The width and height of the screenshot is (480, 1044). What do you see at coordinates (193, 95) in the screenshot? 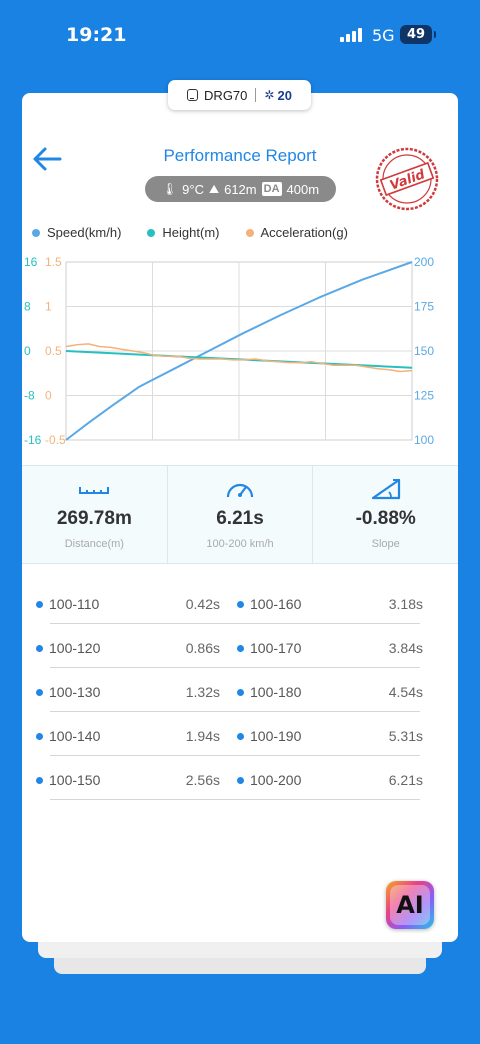
I see `device-icon` at bounding box center [193, 95].